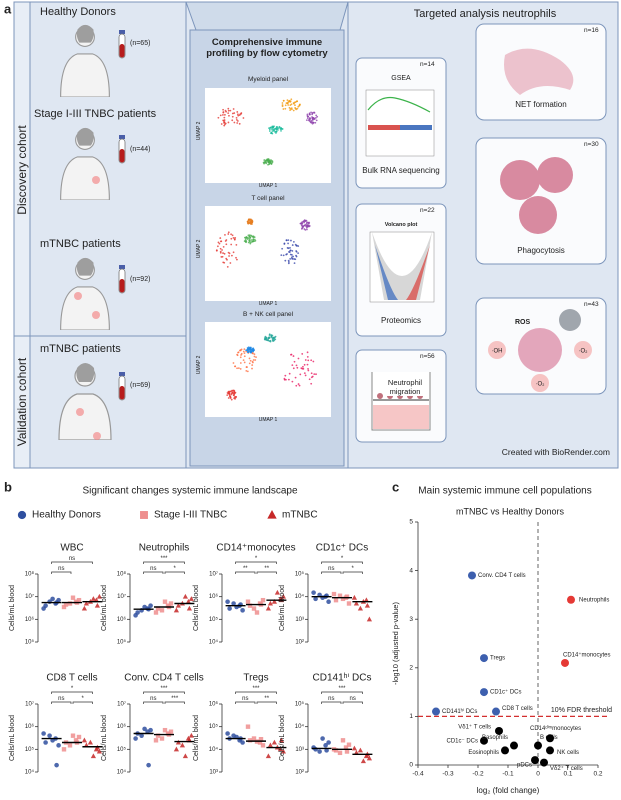 Image resolution: width=621 pixels, height=800 pixels. Describe the element at coordinates (395, 486) in the screenshot. I see `panel-label: c` at that location.